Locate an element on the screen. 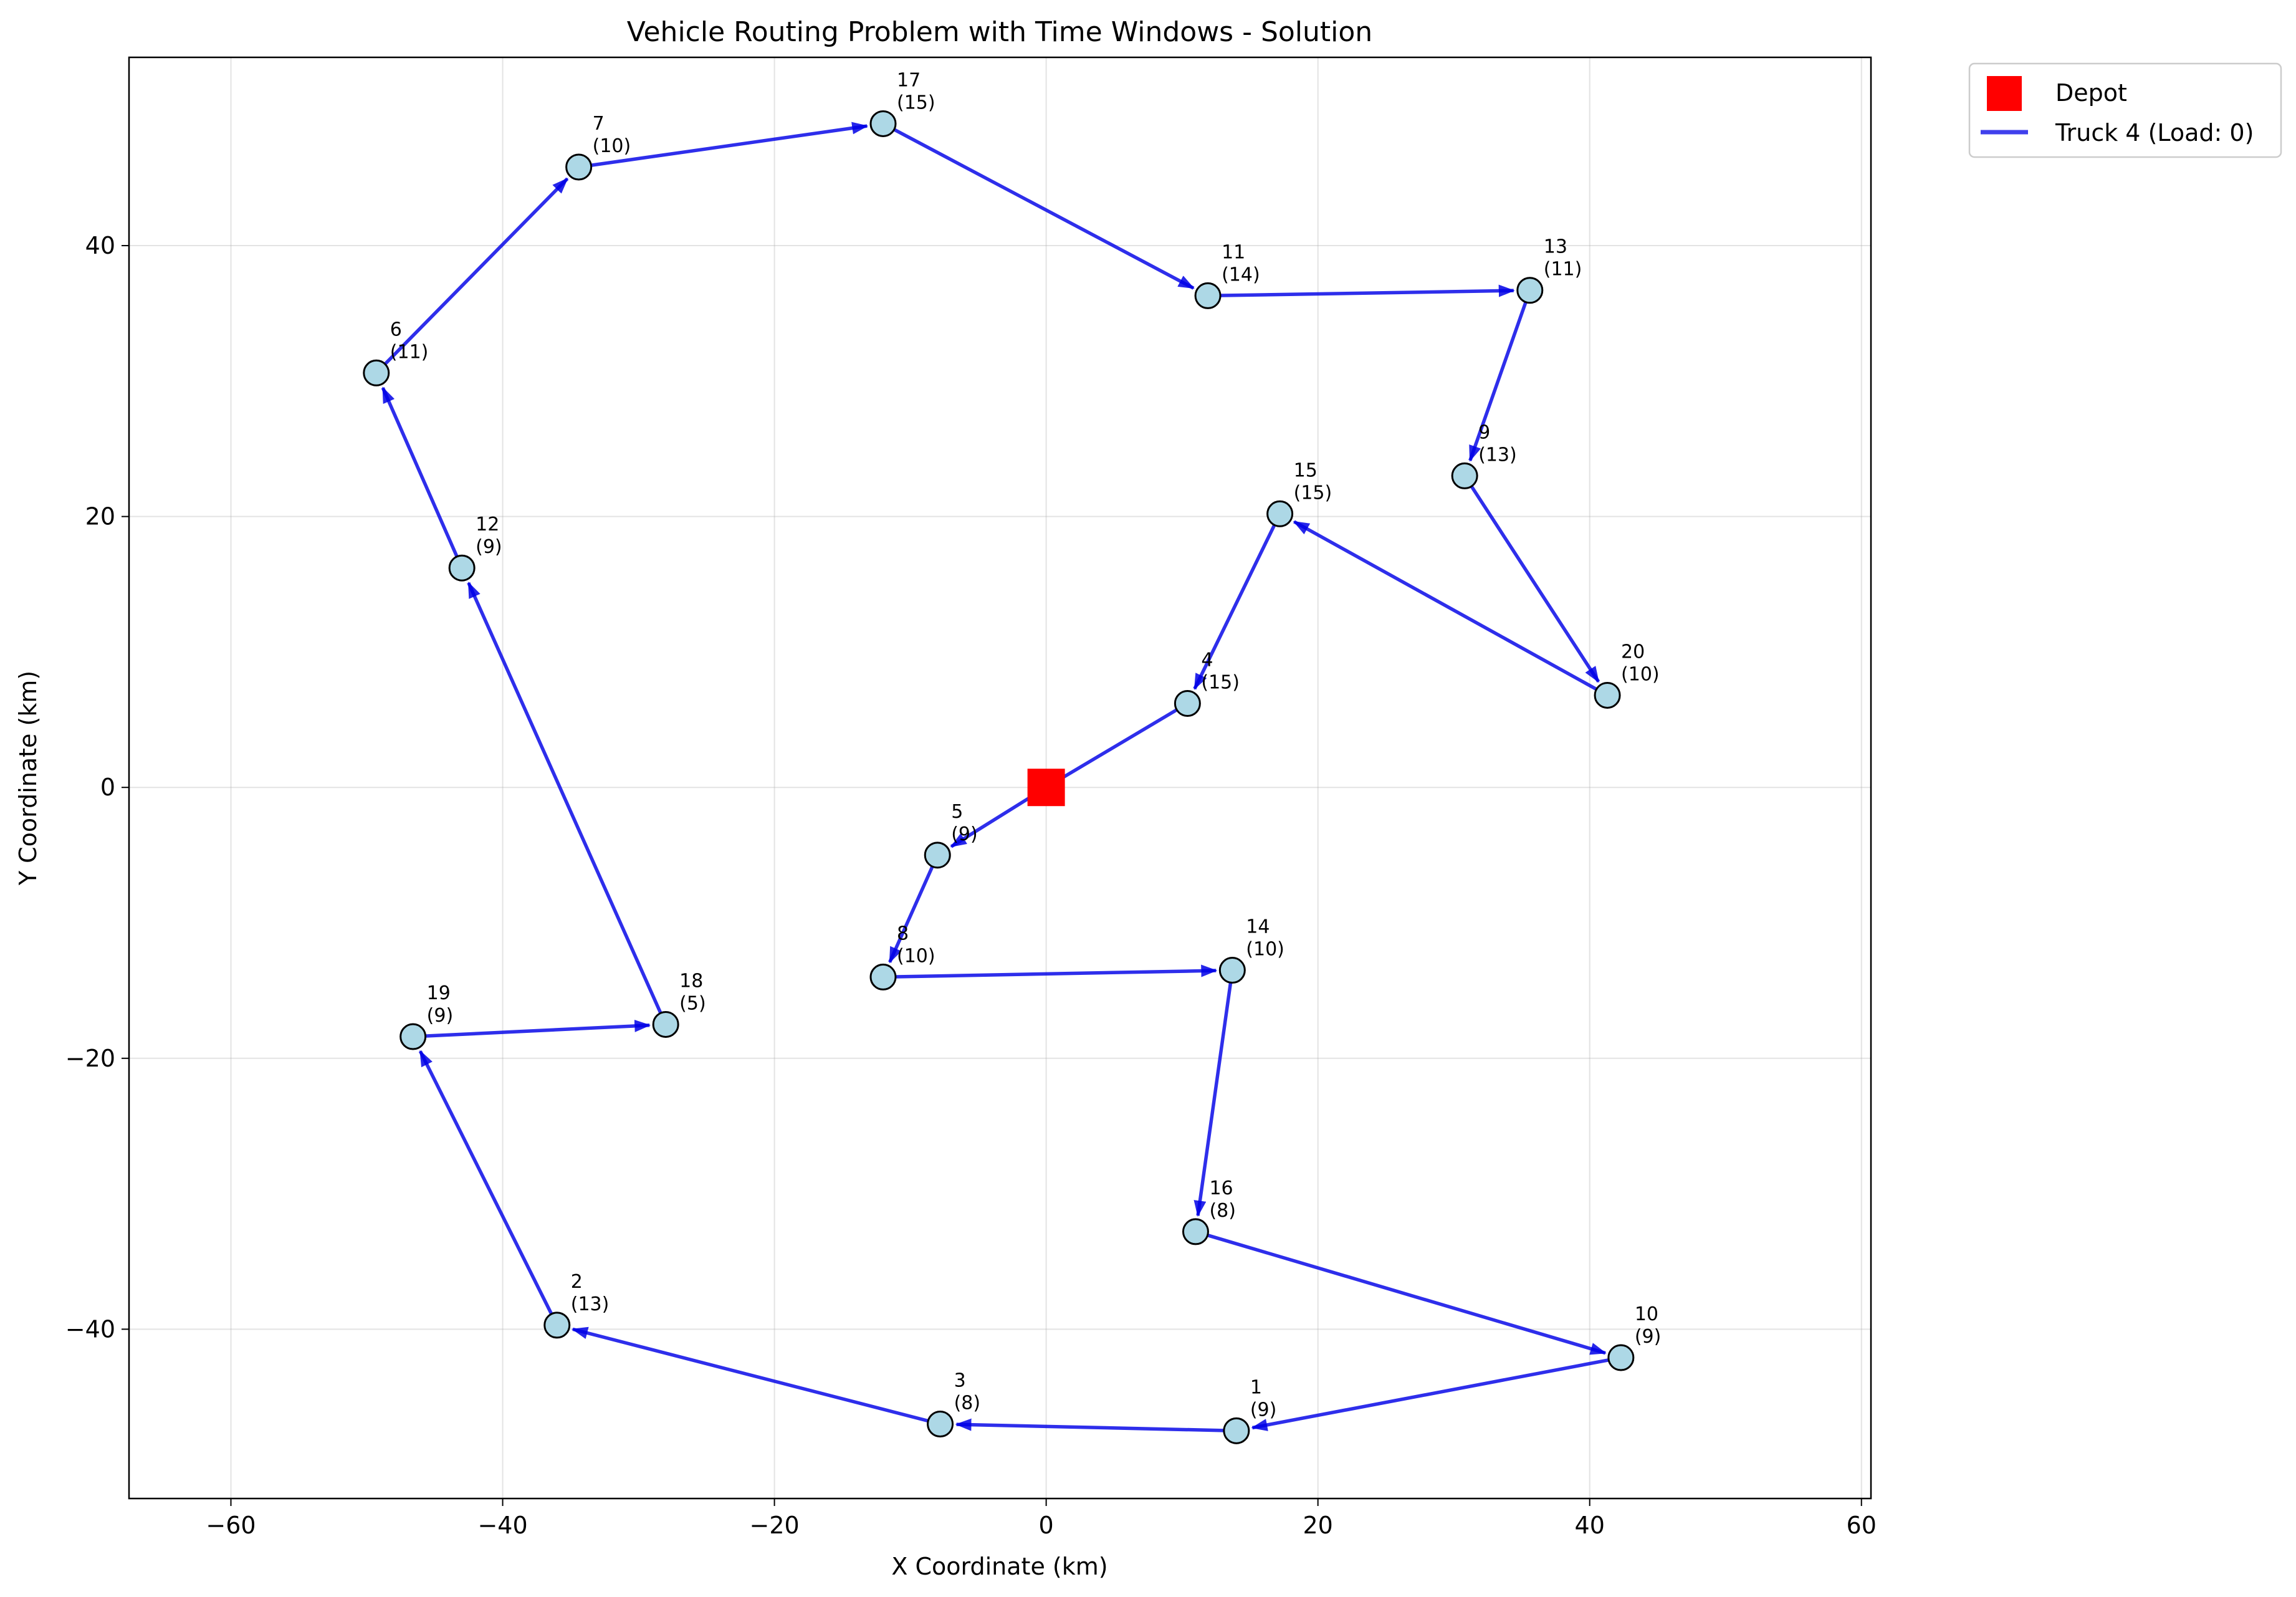  customer-id-label: 10 is located at coordinates (1646, 1314).